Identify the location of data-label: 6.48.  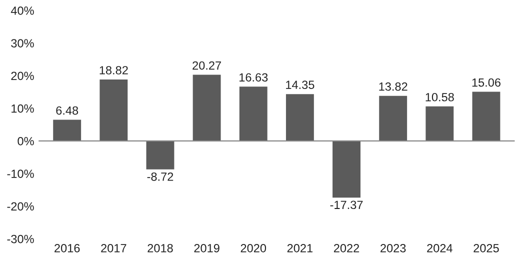
(67, 110).